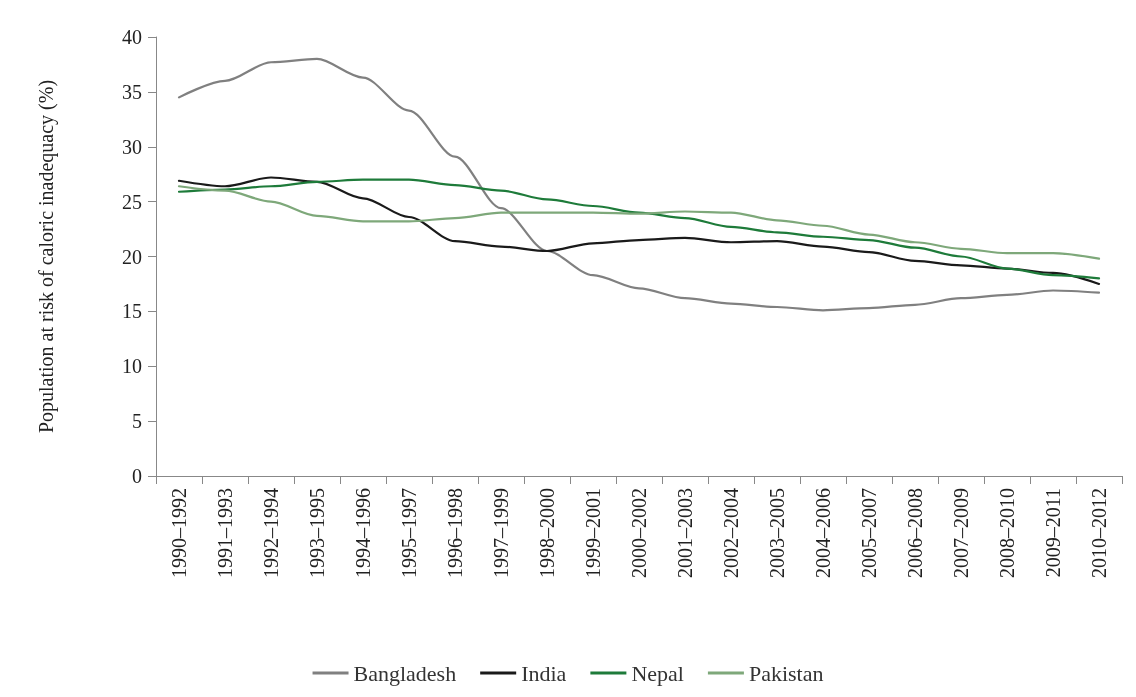  What do you see at coordinates (132, 201) in the screenshot?
I see `y-tick-label: 25` at bounding box center [132, 201].